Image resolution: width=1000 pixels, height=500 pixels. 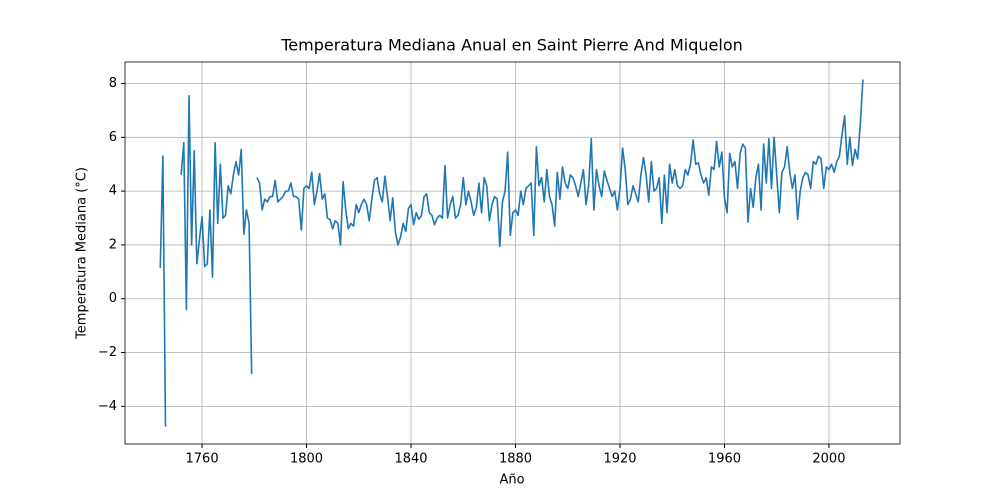 I want to click on x-tick-label: 2000, so click(x=828, y=459).